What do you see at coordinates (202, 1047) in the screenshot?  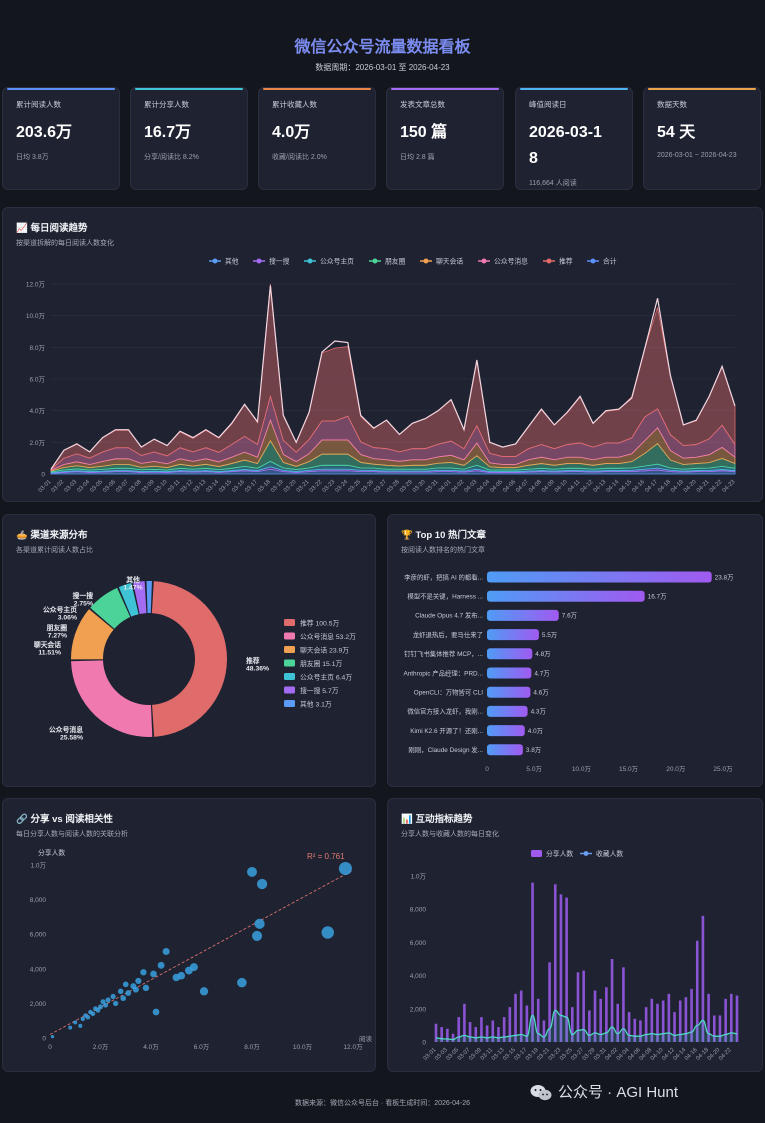 I see `x-tick-label: 6.0万` at bounding box center [202, 1047].